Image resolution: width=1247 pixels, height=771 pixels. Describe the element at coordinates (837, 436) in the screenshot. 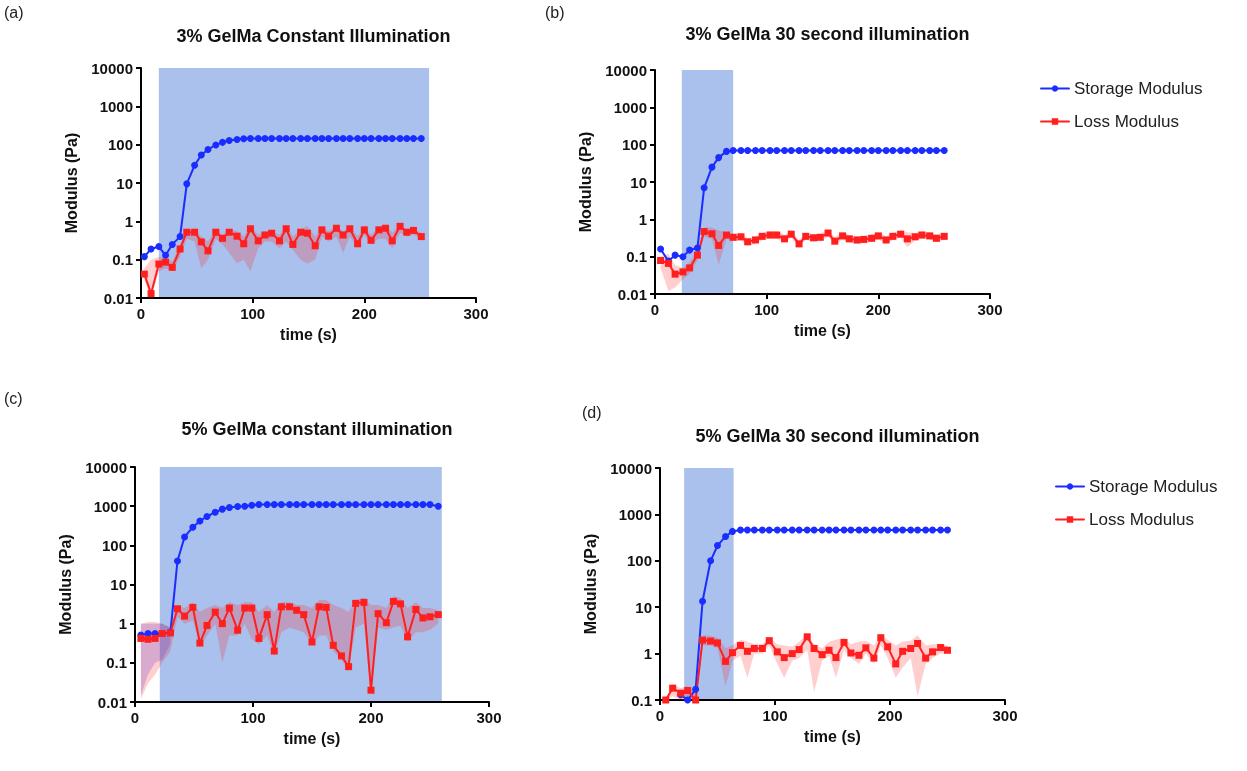

I see `chart-title: 5% GelMa 30 second illumination` at that location.